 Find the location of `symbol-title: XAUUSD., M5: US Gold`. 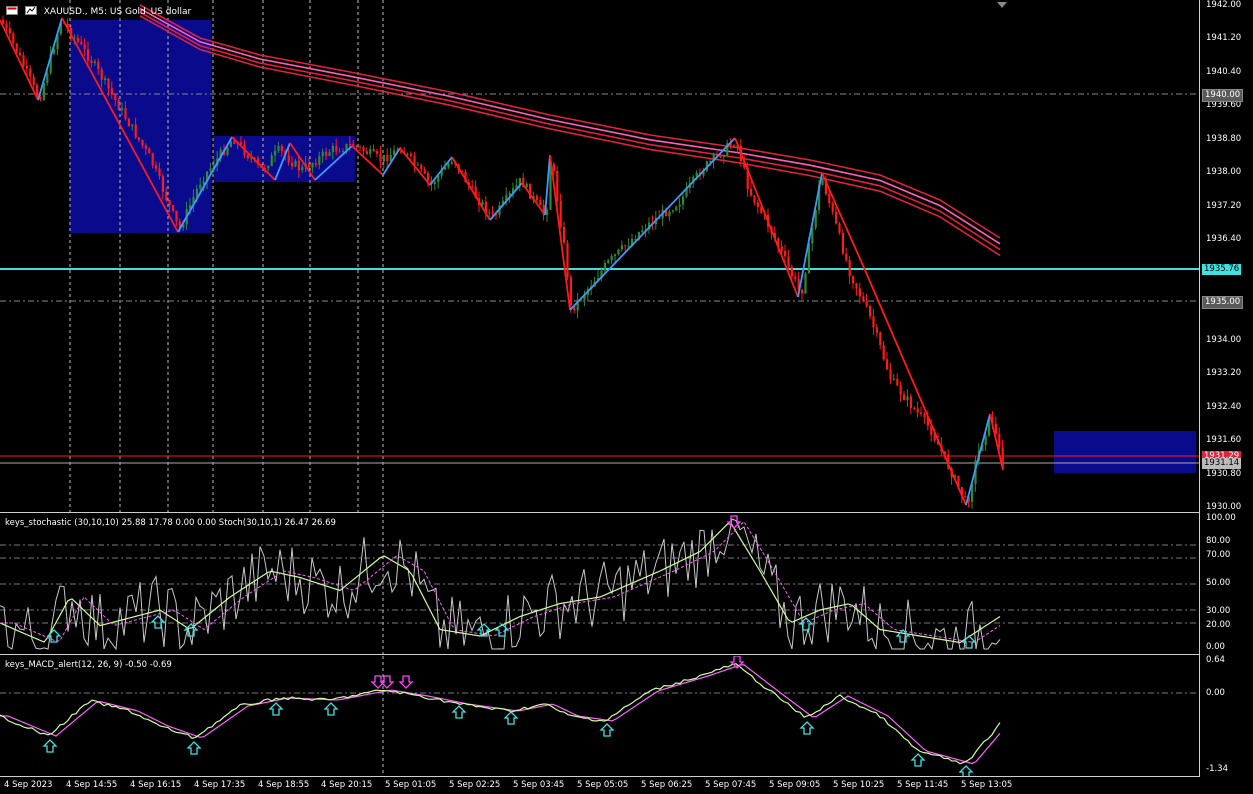

symbol-title: XAUUSD., M5: US Gold is located at coordinates (94, 12).